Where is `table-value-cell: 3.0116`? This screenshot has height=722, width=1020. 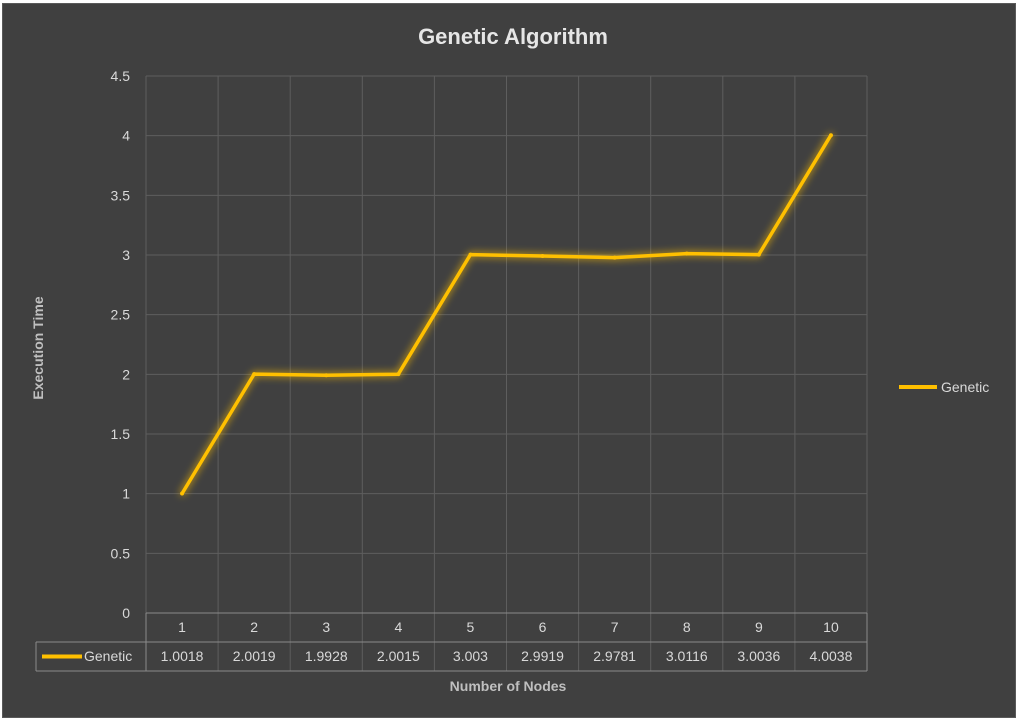
table-value-cell: 3.0116 is located at coordinates (687, 656).